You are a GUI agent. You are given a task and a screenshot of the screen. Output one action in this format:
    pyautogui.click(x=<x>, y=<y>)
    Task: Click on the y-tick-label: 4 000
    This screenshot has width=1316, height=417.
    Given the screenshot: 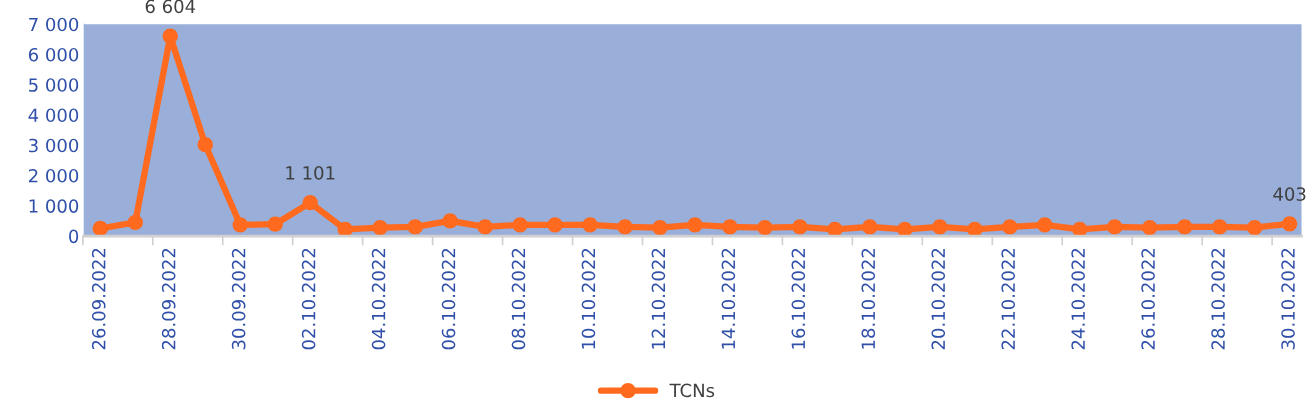 What is the action you would take?
    pyautogui.click(x=53, y=115)
    